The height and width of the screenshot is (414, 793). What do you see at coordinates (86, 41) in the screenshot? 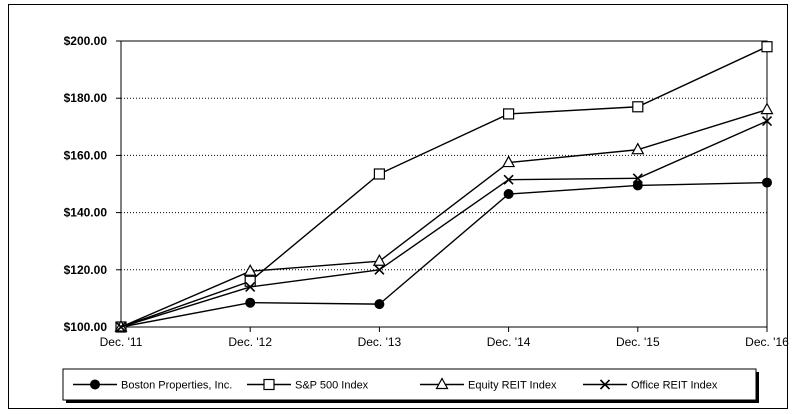
I see `y-tick-label: $200.00` at bounding box center [86, 41].